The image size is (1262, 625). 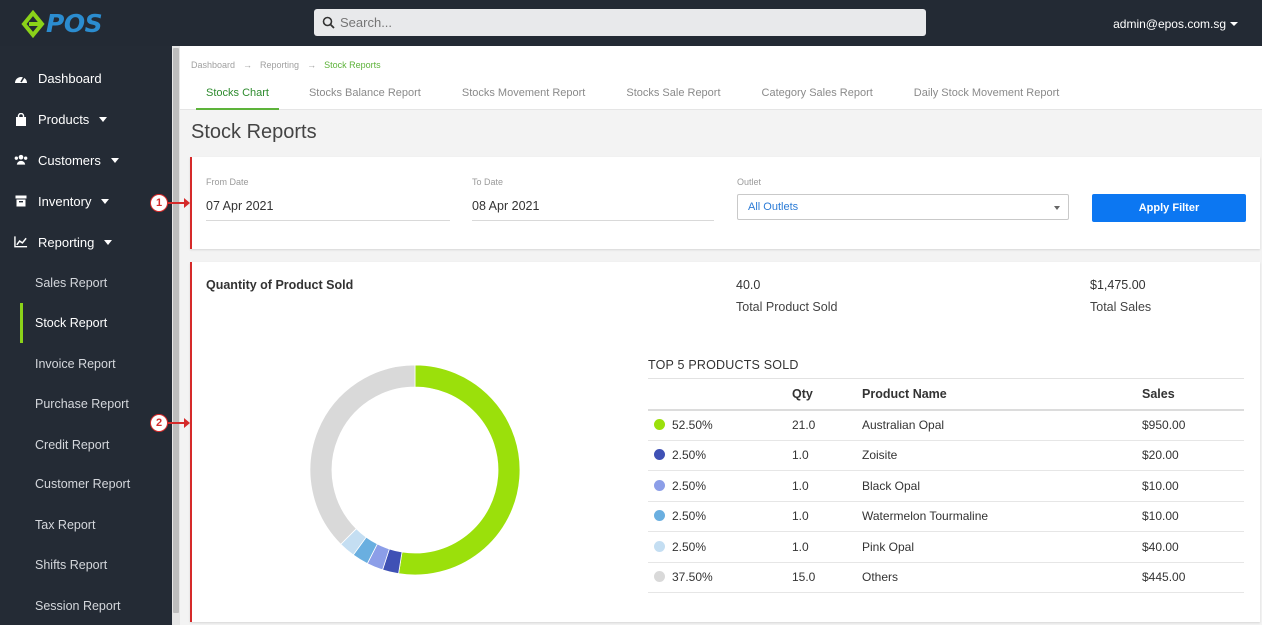 What do you see at coordinates (787, 307) in the screenshot?
I see `total-product-sold-label: Total Product Sold` at bounding box center [787, 307].